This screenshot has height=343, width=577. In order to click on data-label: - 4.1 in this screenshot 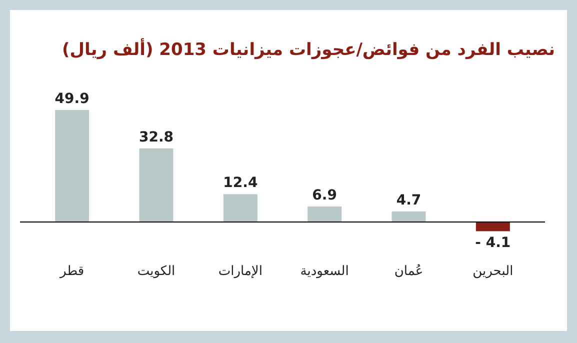, I will do `click(493, 243)`.